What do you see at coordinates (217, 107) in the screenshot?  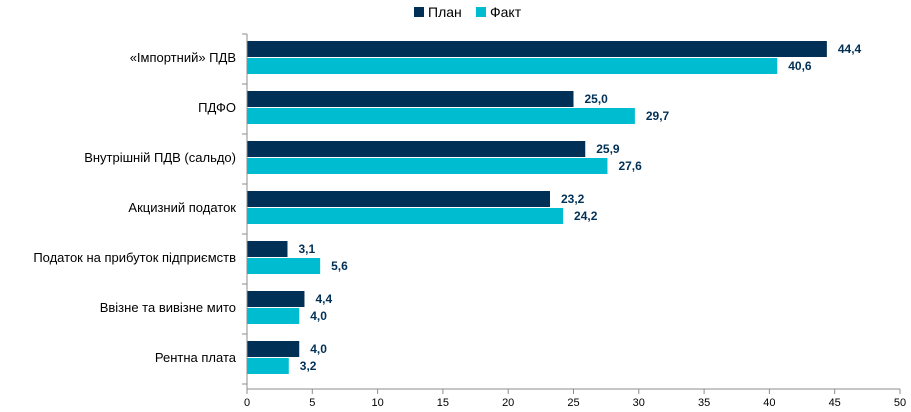 I see `category-label-1: ПДФО` at bounding box center [217, 107].